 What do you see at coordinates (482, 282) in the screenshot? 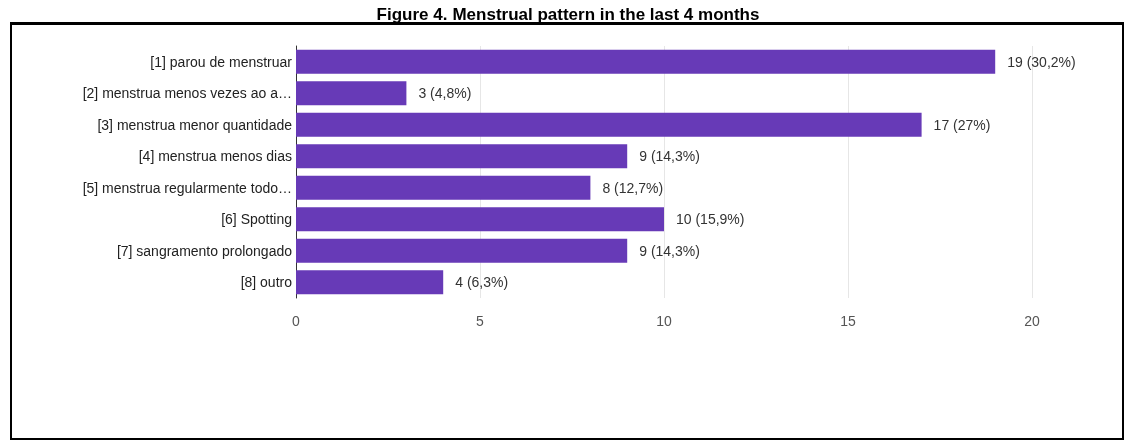
I see `data-label: 4 (6,3%)` at bounding box center [482, 282].